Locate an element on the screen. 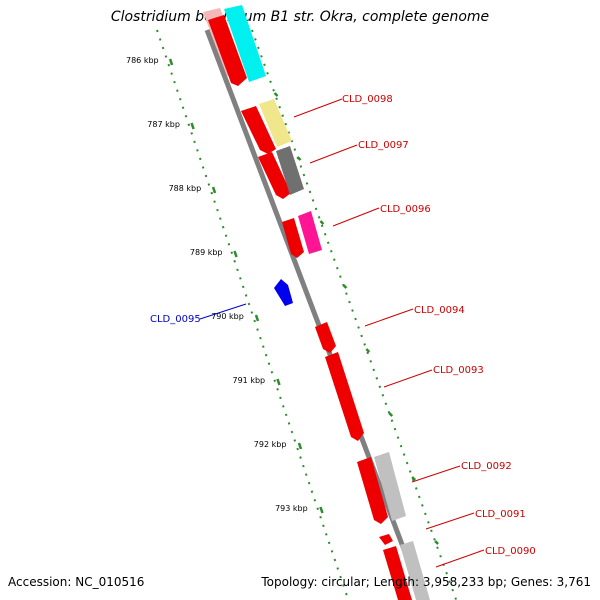 The width and height of the screenshot is (600, 600). gene-label-cld-0095: CLD_0095 is located at coordinates (175, 319).